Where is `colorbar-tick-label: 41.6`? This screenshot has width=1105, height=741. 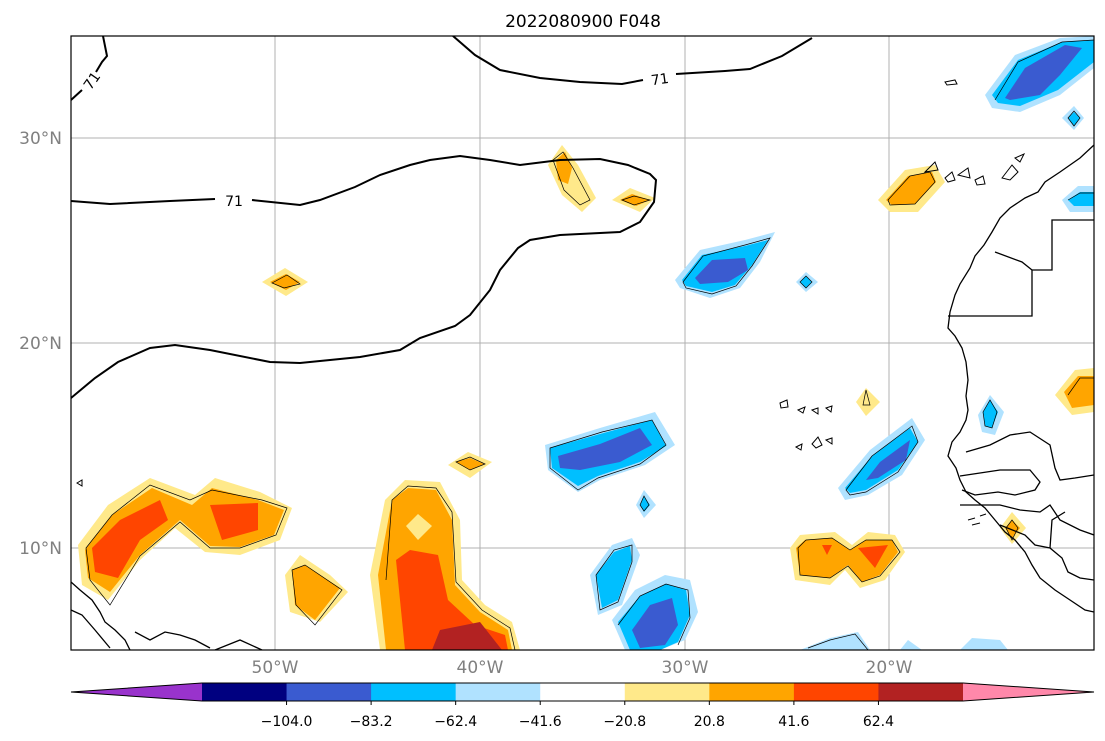 colorbar-tick-label: 41.6 is located at coordinates (793, 722).